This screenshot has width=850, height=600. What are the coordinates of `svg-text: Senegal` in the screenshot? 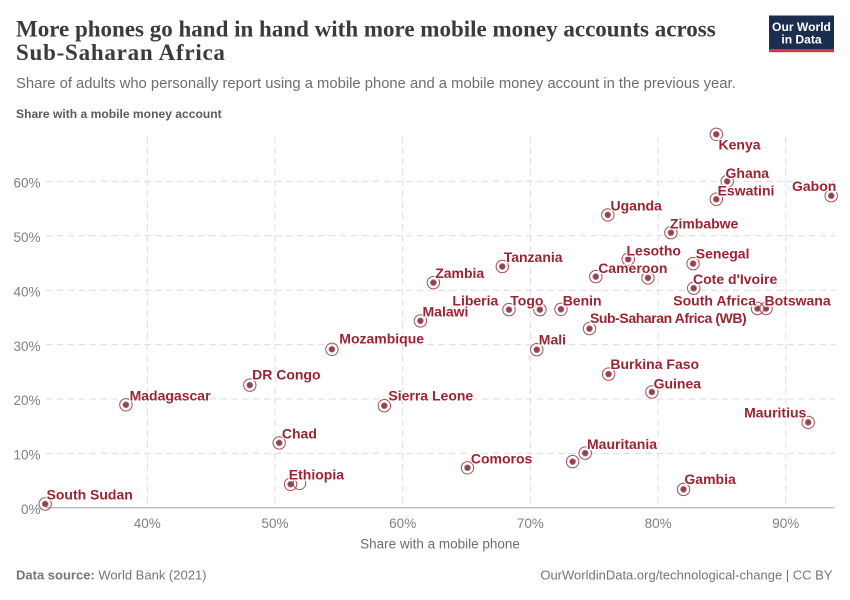 It's located at (723, 253).